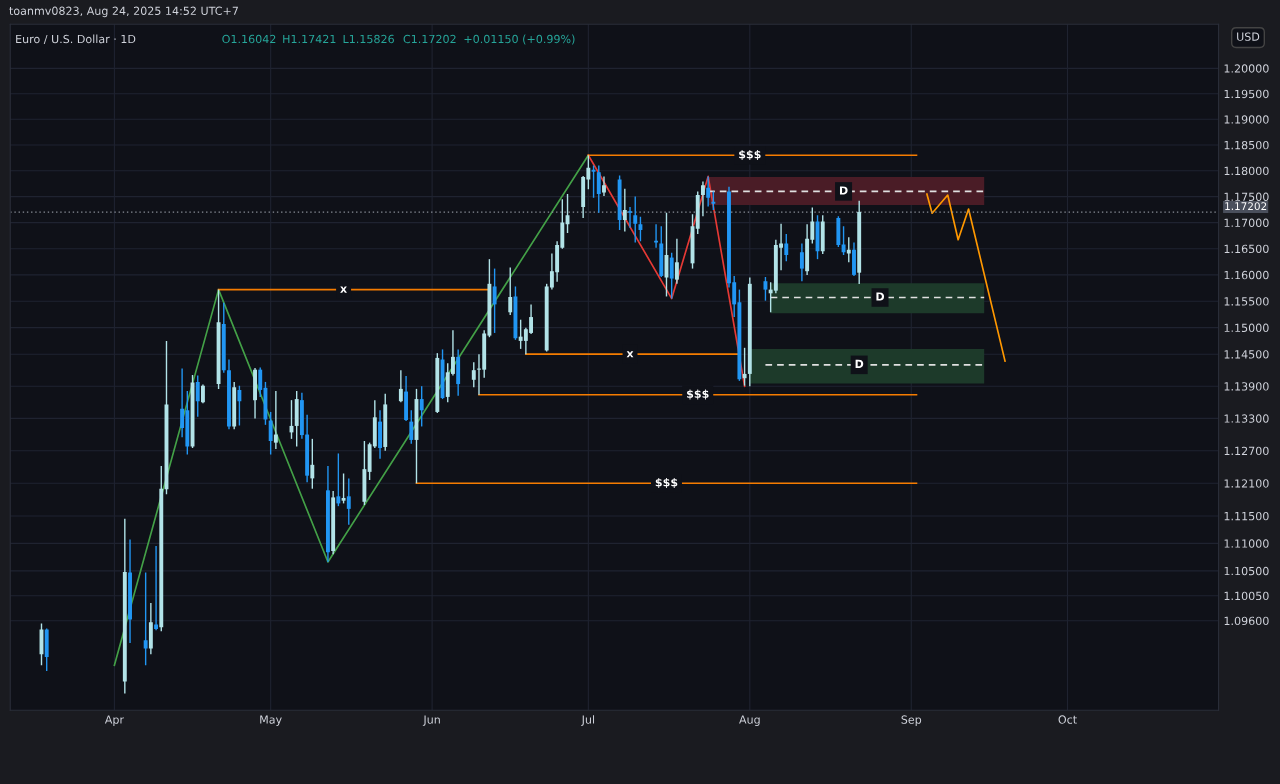 The width and height of the screenshot is (1280, 784). What do you see at coordinates (1246, 328) in the screenshot?
I see `y-tick-label: 1.15000` at bounding box center [1246, 328].